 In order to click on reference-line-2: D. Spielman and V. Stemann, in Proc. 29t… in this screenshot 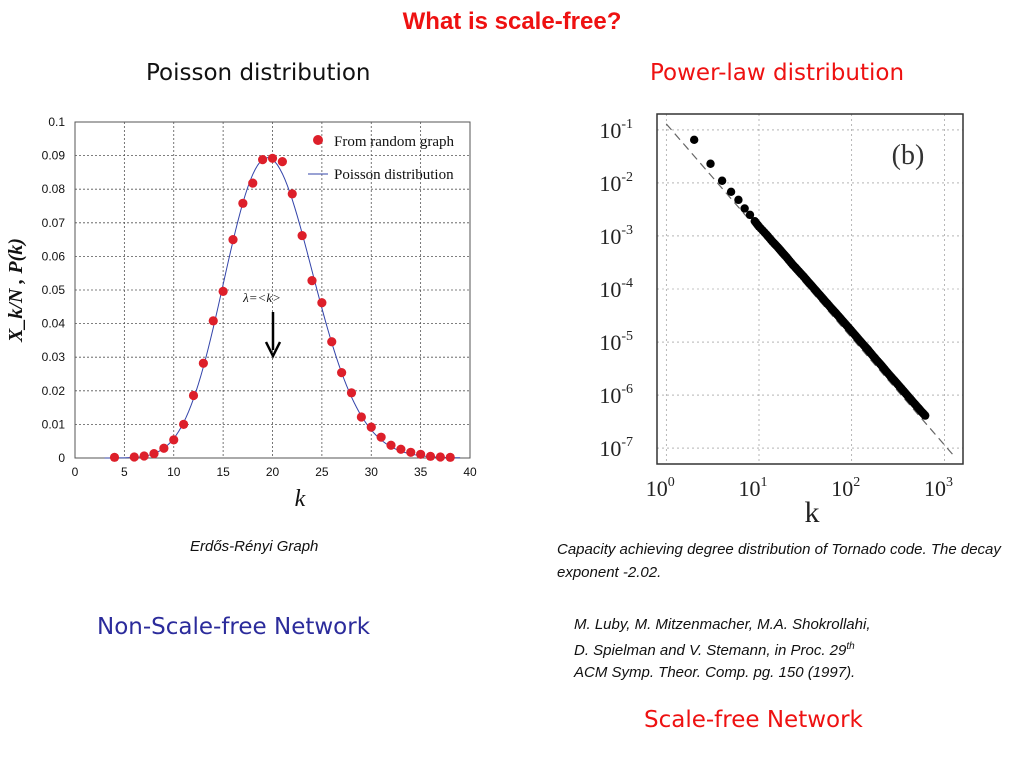, I will do `click(714, 650)`.